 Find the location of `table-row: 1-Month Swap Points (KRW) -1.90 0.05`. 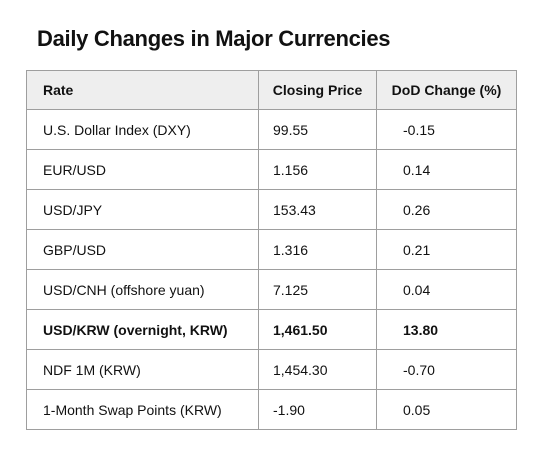

table-row: 1-Month Swap Points (KRW) -1.90 0.05 is located at coordinates (271, 409).